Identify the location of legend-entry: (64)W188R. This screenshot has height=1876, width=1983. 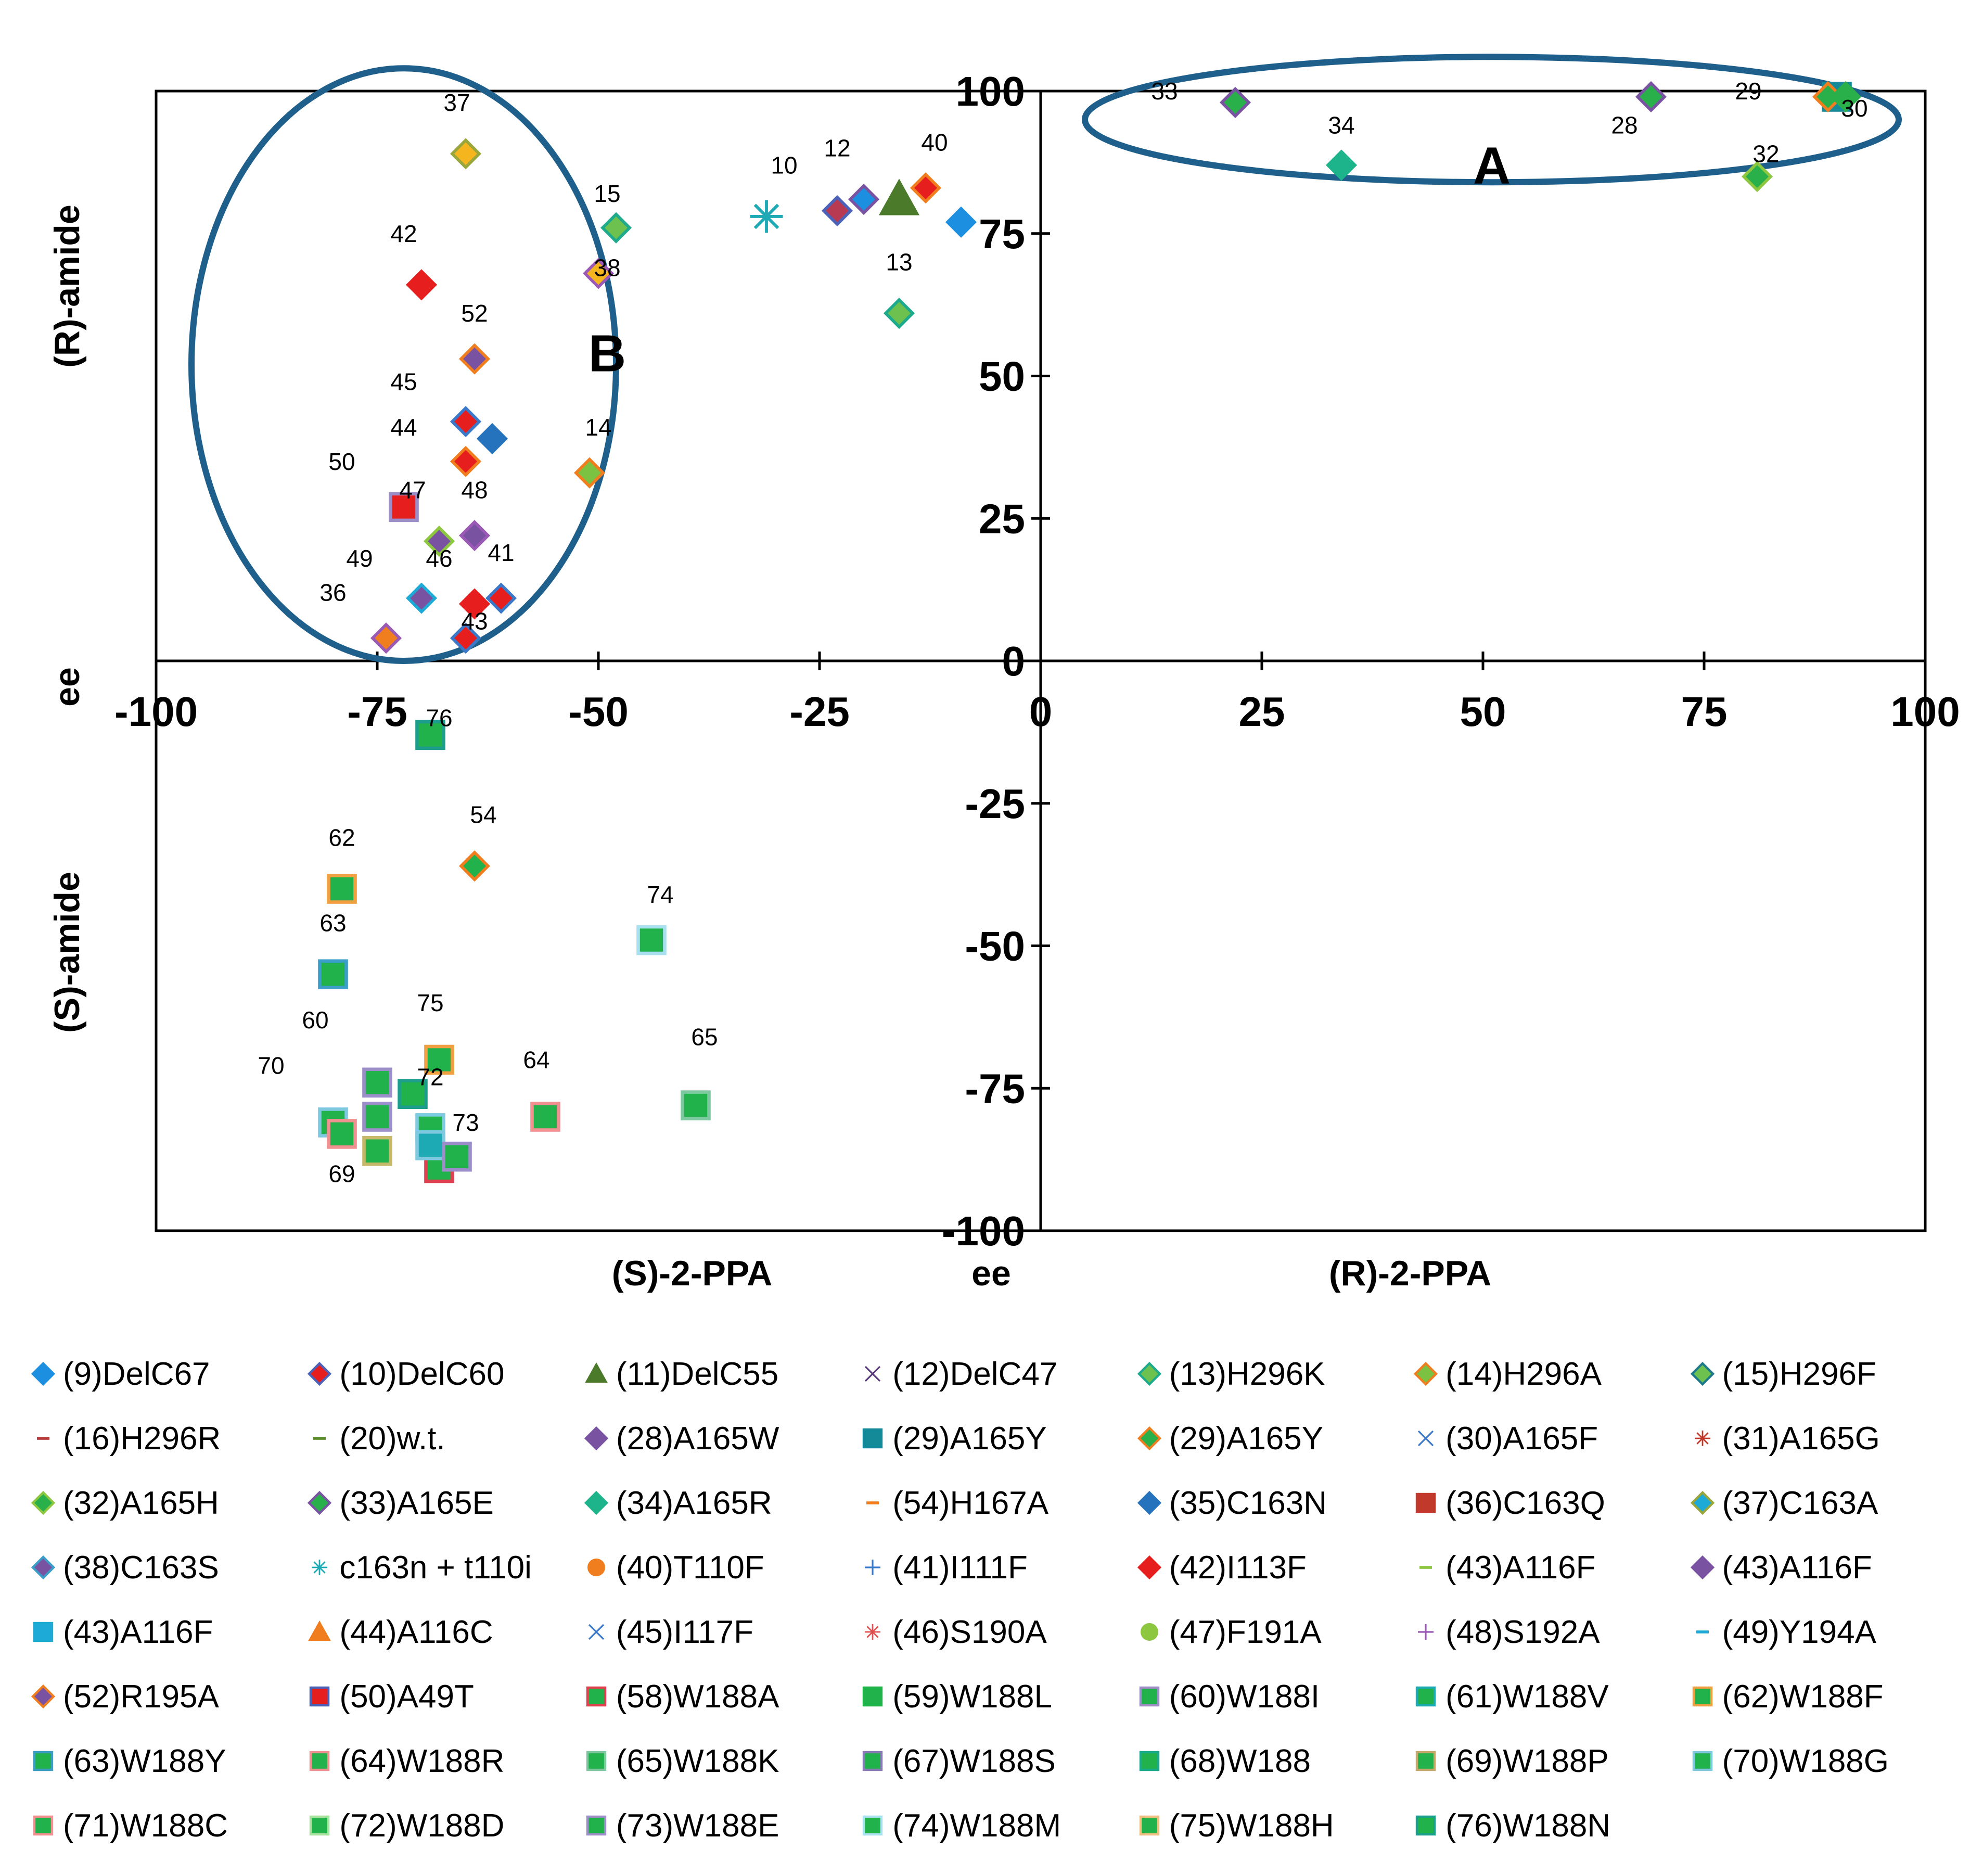
(443, 1761).